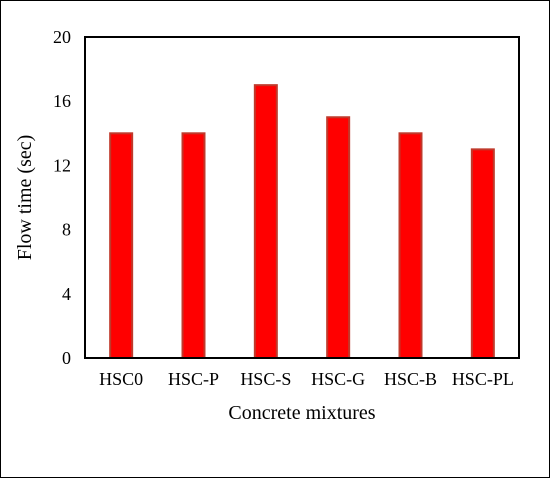 The width and height of the screenshot is (550, 479). Describe the element at coordinates (62, 101) in the screenshot. I see `y-tick-label: 16` at that location.